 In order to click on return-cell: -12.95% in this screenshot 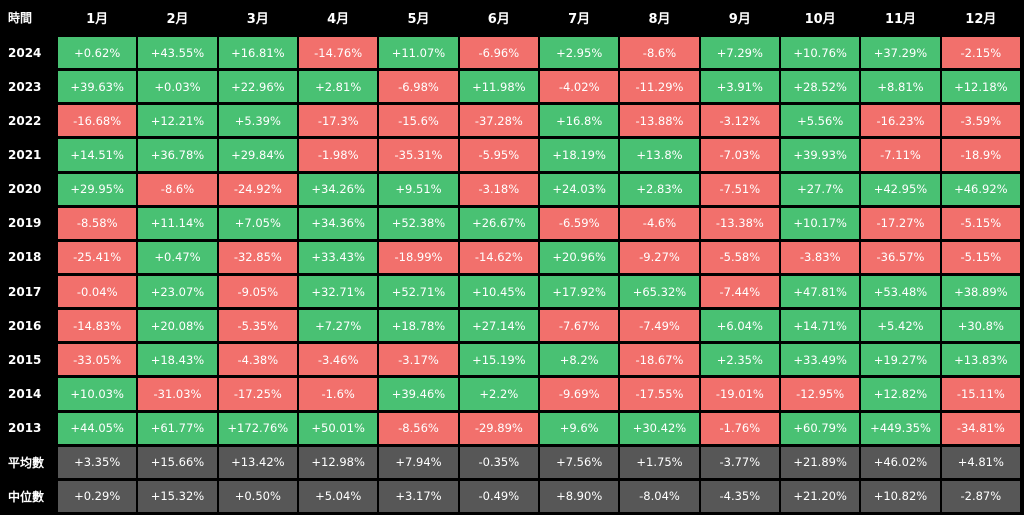, I will do `click(820, 394)`.